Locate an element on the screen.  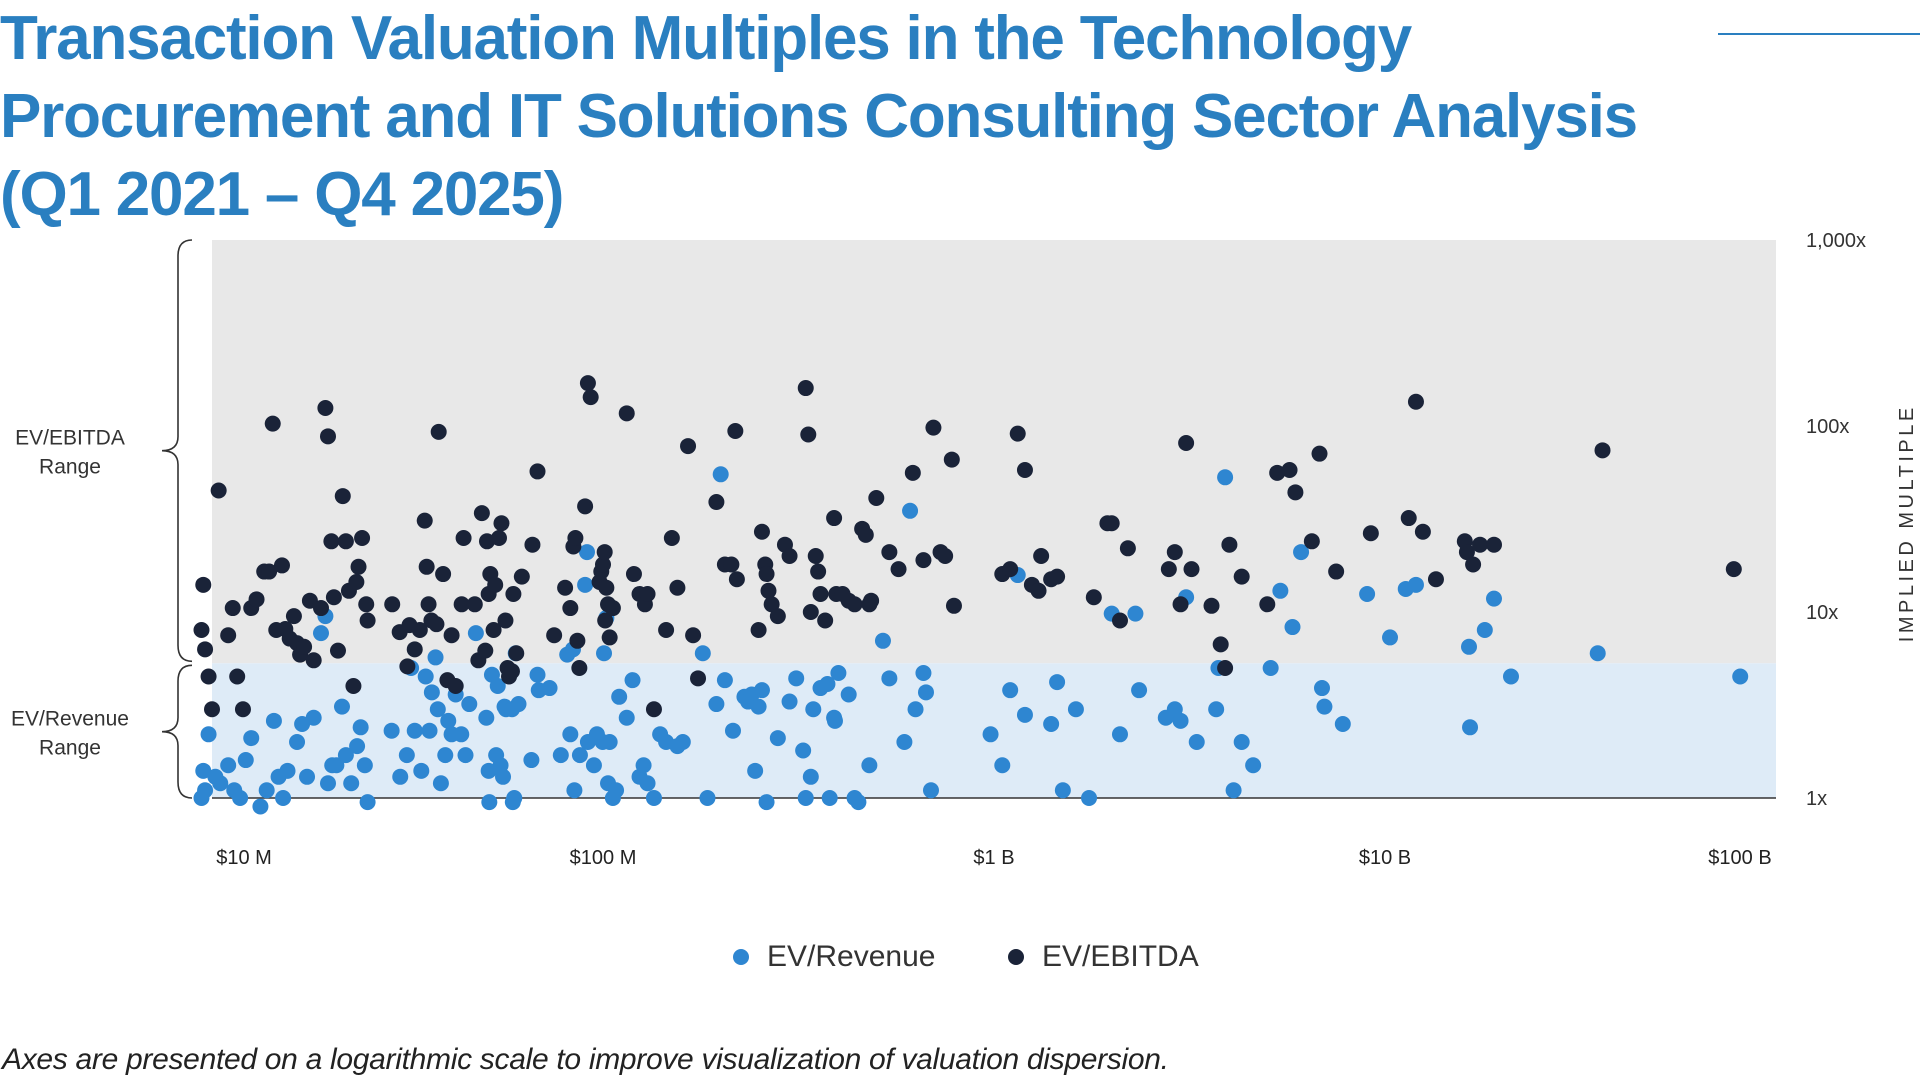
y-tick-labels: 1,000x 100x 10x 1x is located at coordinates (1836, 520).